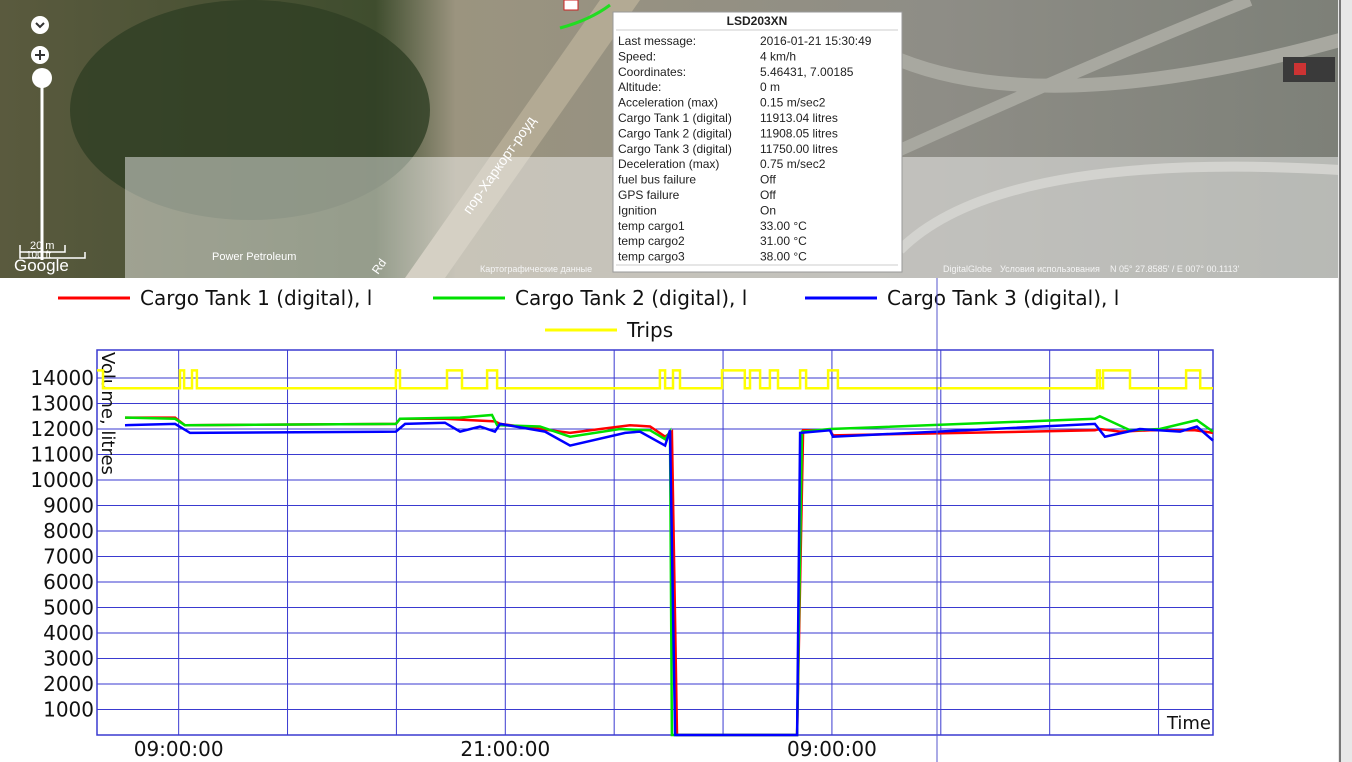 This screenshot has width=1352, height=762. What do you see at coordinates (62, 429) in the screenshot?
I see `y-tick-label: 12000` at bounding box center [62, 429].